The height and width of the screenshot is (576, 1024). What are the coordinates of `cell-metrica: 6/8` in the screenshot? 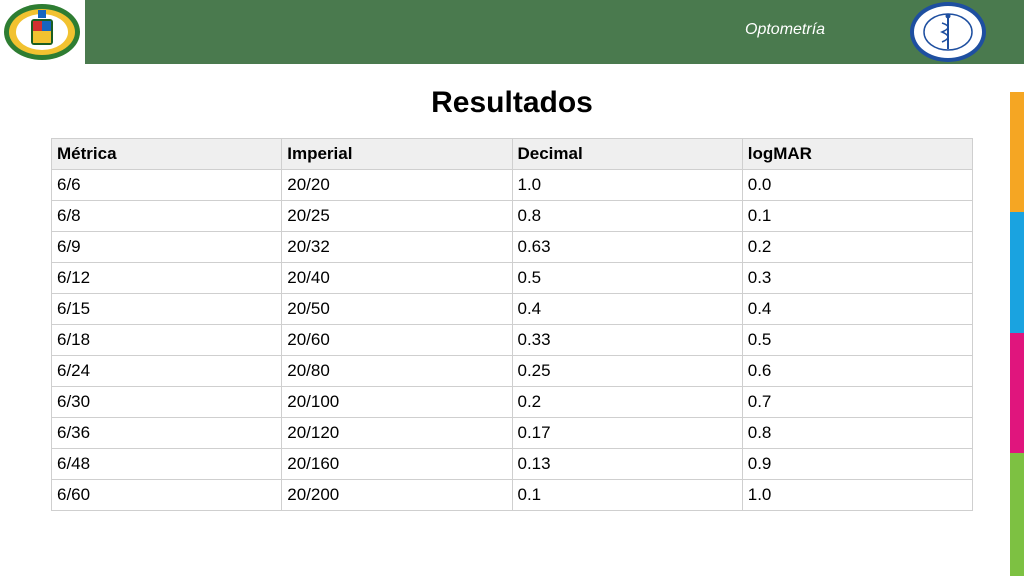 It's located at (166, 216).